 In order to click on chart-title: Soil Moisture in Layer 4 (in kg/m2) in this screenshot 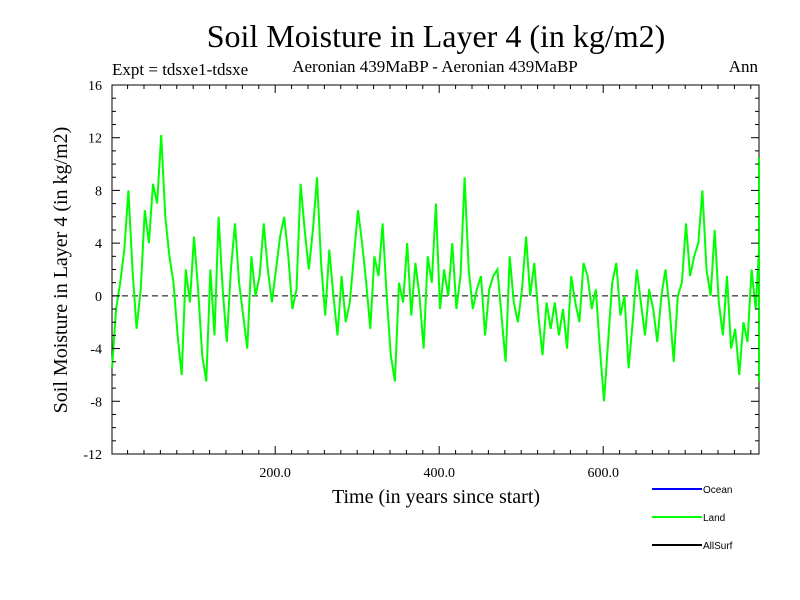, I will do `click(436, 36)`.